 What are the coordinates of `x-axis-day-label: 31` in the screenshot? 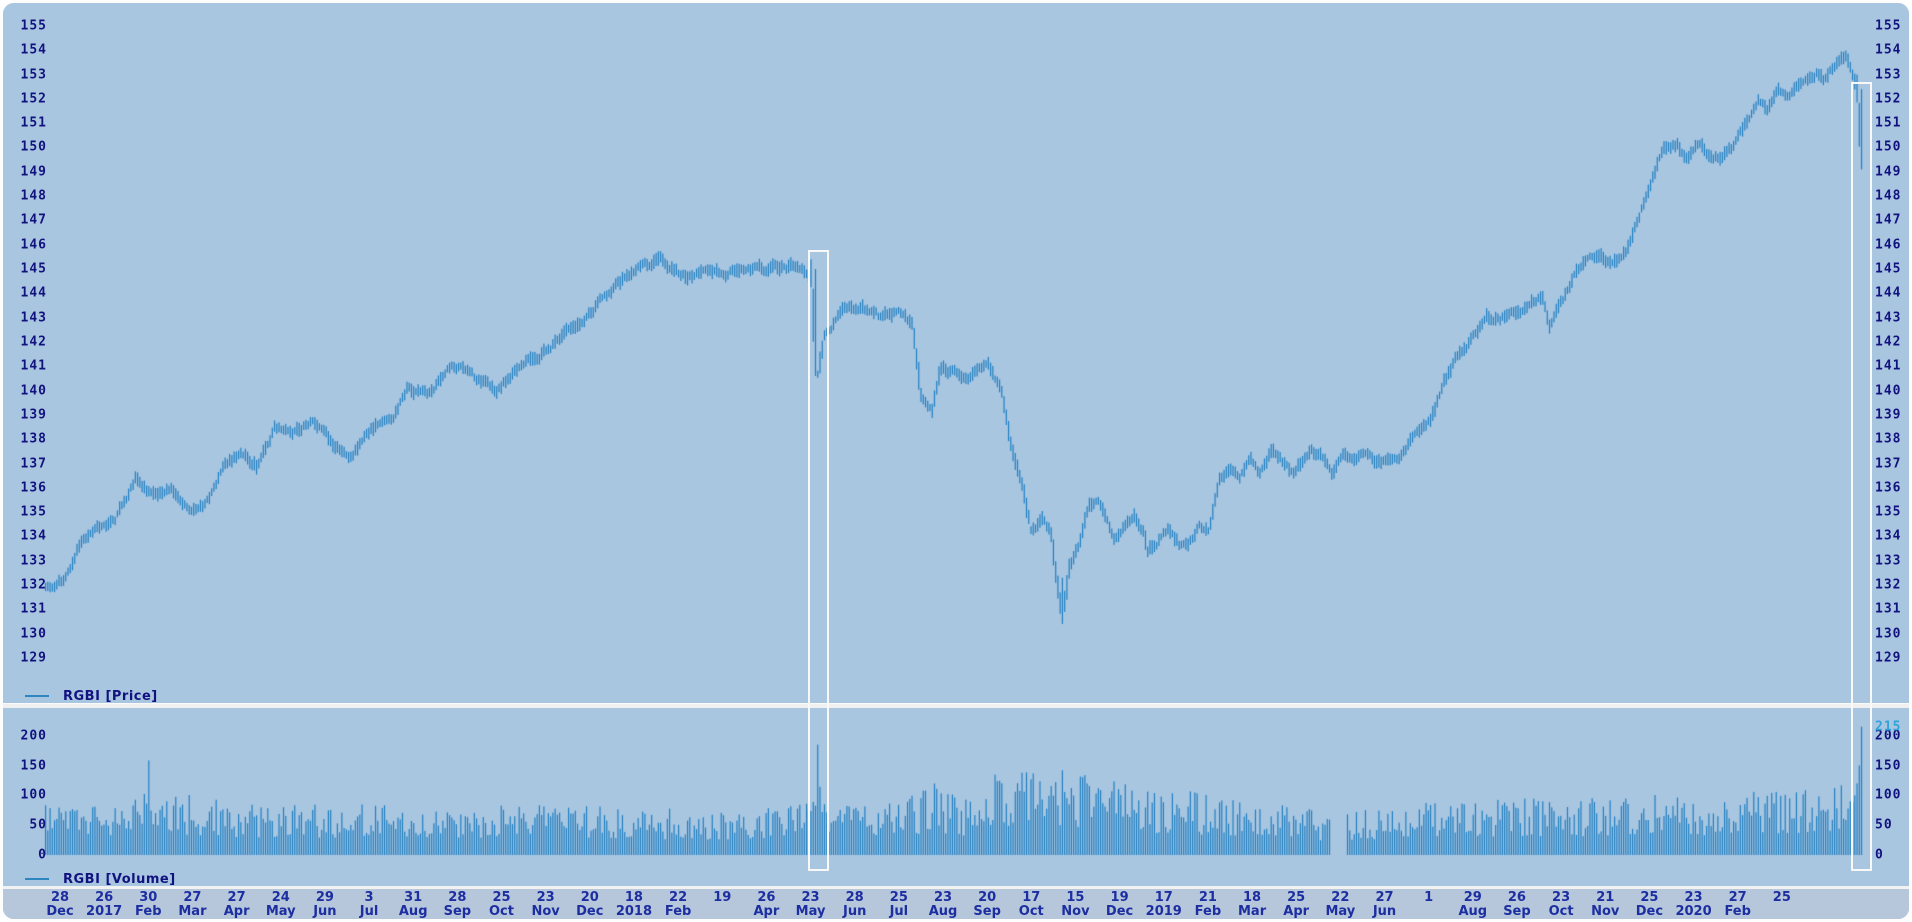 It's located at (413, 897).